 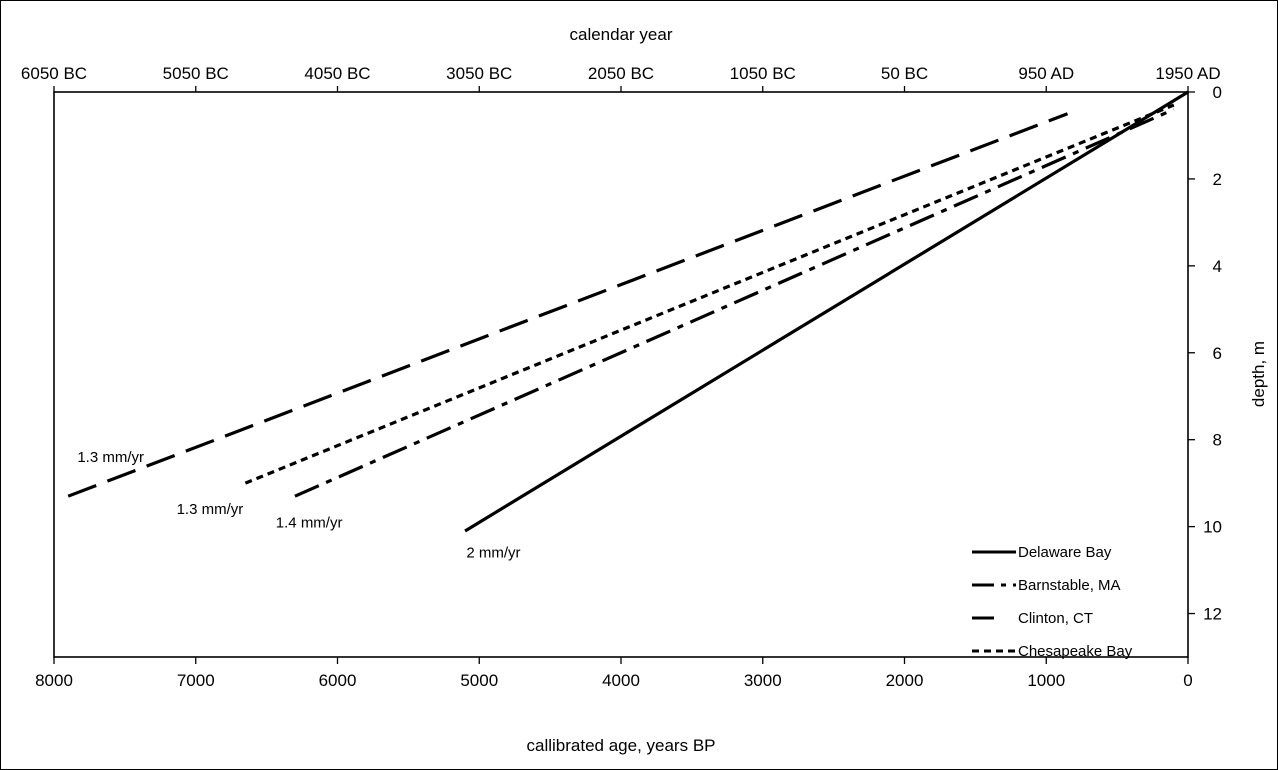 What do you see at coordinates (1069, 585) in the screenshot?
I see `legend-label: Barnstable, MA` at bounding box center [1069, 585].